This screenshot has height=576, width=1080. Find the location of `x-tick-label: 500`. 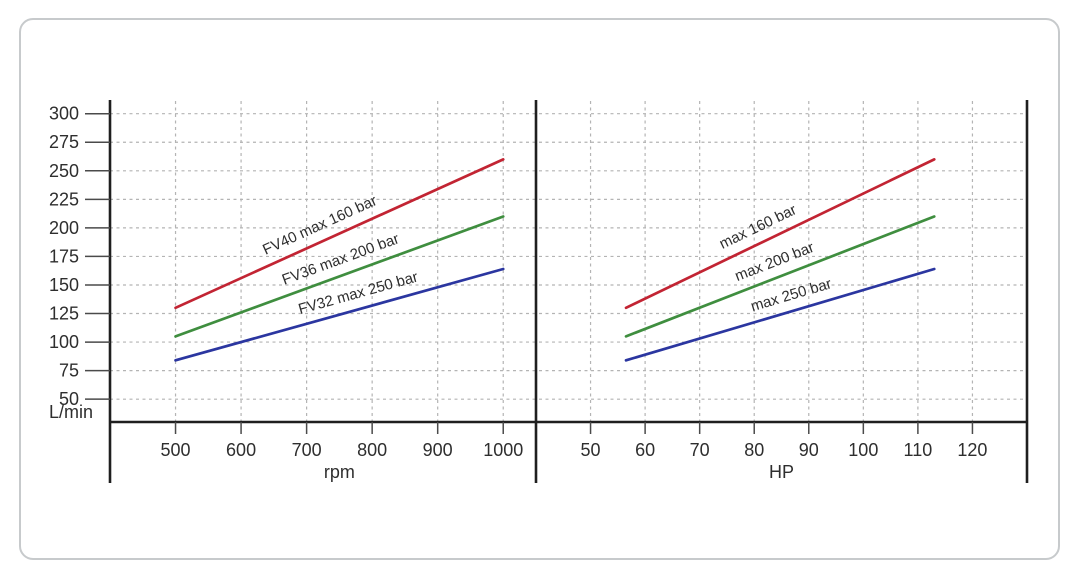

x-tick-label: 500 is located at coordinates (176, 450).